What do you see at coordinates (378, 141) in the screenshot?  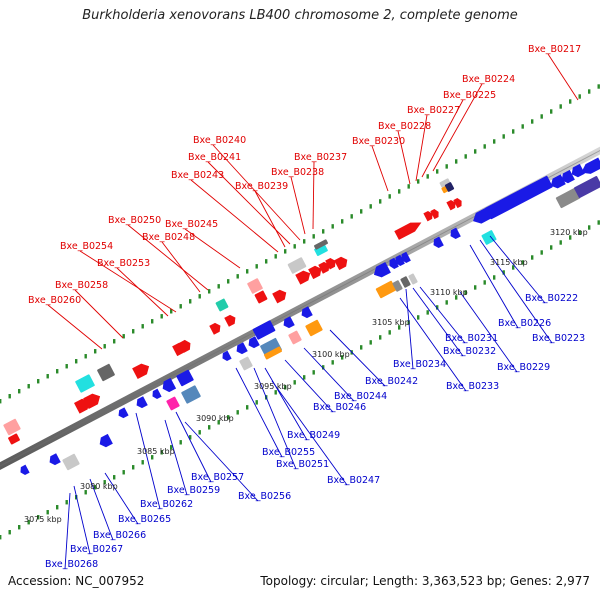 I see `gene-label: Bxe_B0230` at bounding box center [378, 141].